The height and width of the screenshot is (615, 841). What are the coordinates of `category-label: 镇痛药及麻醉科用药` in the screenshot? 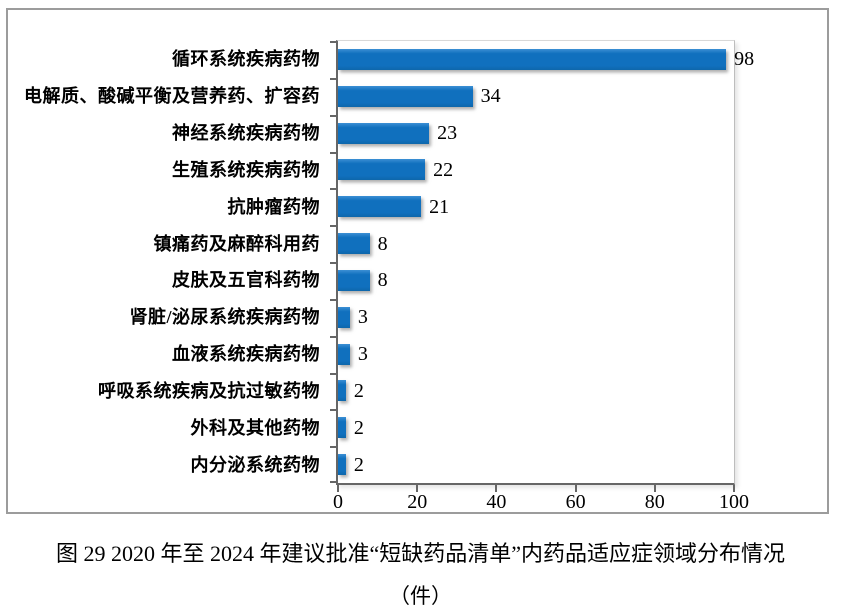 It's located at (236, 243).